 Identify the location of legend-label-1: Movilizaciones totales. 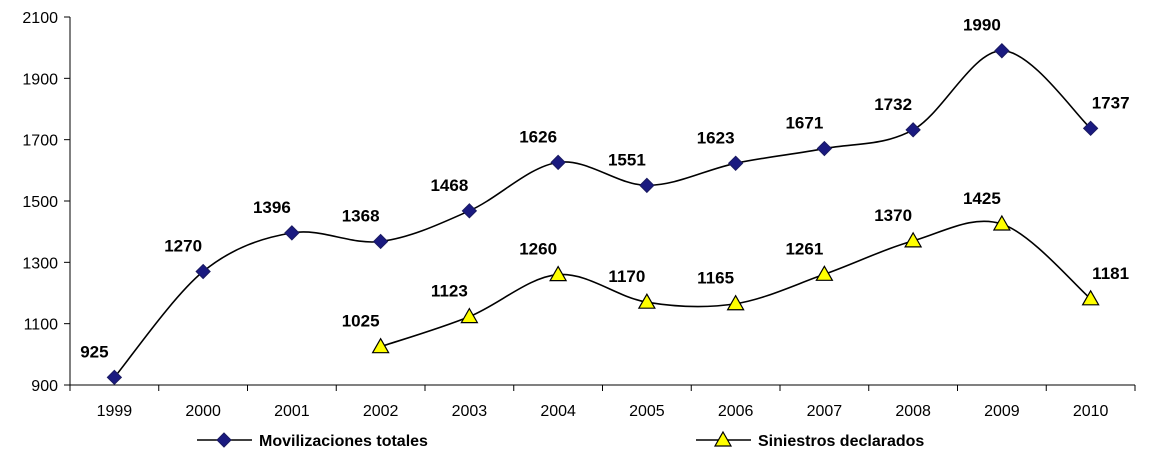
(343, 441).